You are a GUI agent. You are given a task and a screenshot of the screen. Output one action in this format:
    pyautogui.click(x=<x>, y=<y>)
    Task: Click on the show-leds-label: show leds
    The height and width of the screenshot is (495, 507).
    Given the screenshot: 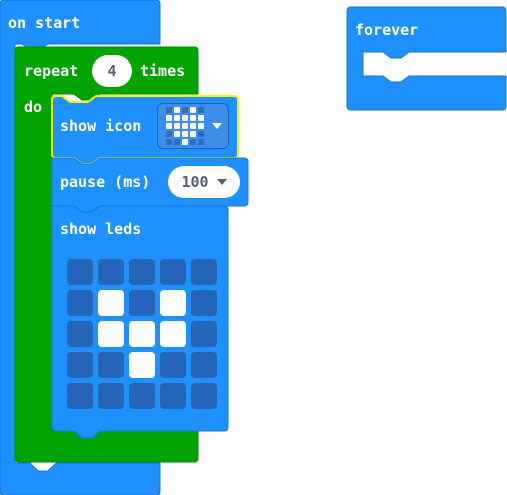 What is the action you would take?
    pyautogui.click(x=101, y=229)
    